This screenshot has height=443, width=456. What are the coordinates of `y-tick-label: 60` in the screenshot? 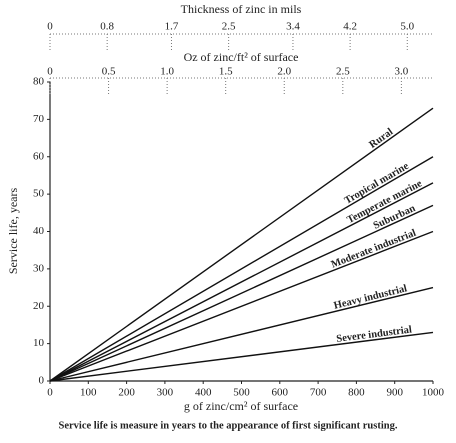 It's located at (39, 156).